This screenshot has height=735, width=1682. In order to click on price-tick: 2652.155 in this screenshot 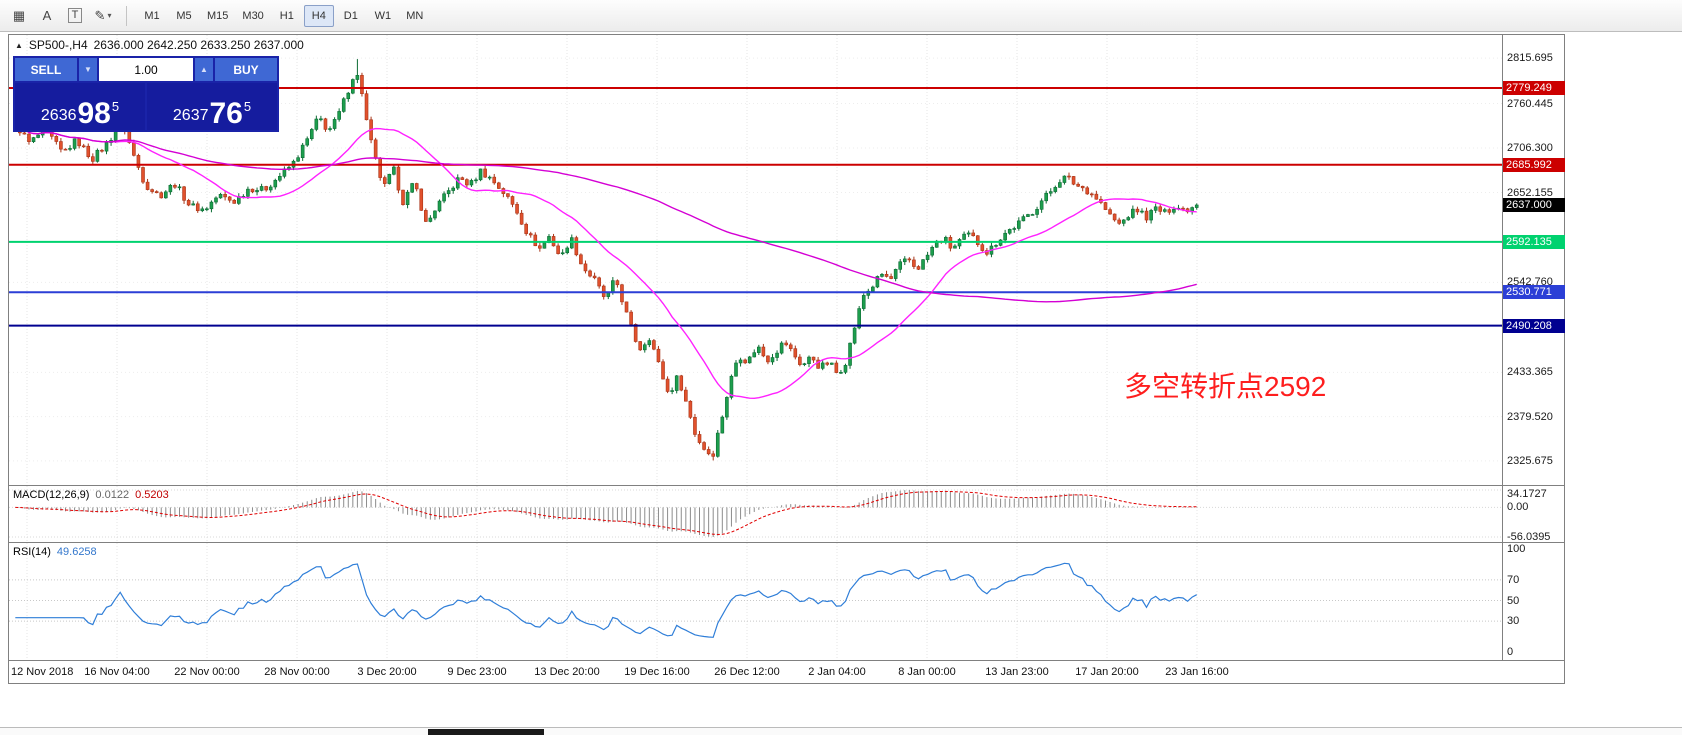, I will do `click(1530, 193)`.